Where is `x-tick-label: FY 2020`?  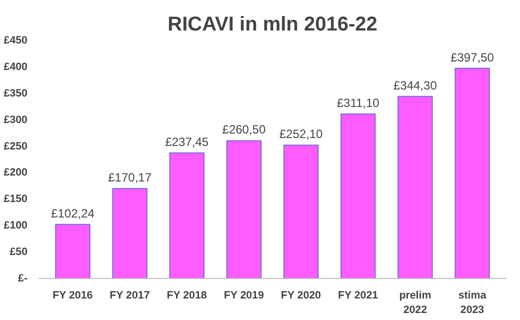 x-tick-label: FY 2020 is located at coordinates (301, 296).